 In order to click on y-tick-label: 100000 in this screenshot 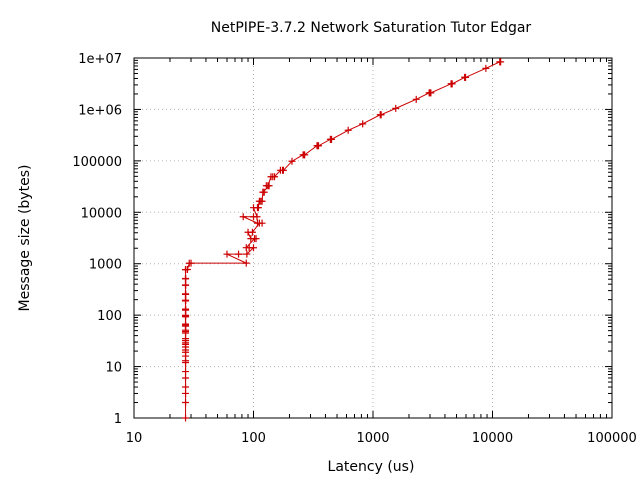, I will do `click(97, 162)`.